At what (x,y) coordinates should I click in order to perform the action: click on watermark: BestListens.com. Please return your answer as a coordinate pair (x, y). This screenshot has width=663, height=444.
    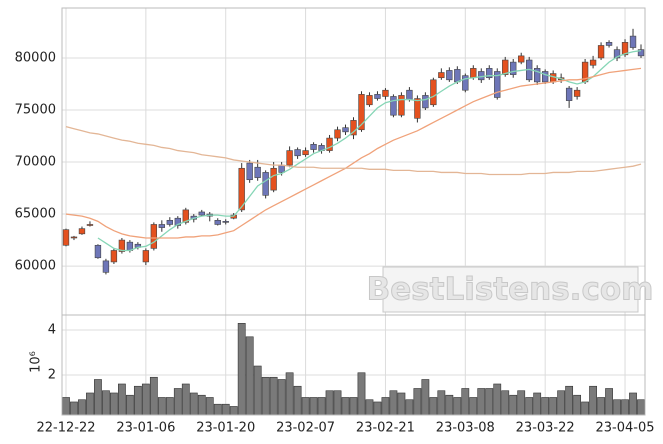
    Looking at the image, I should click on (510, 290).